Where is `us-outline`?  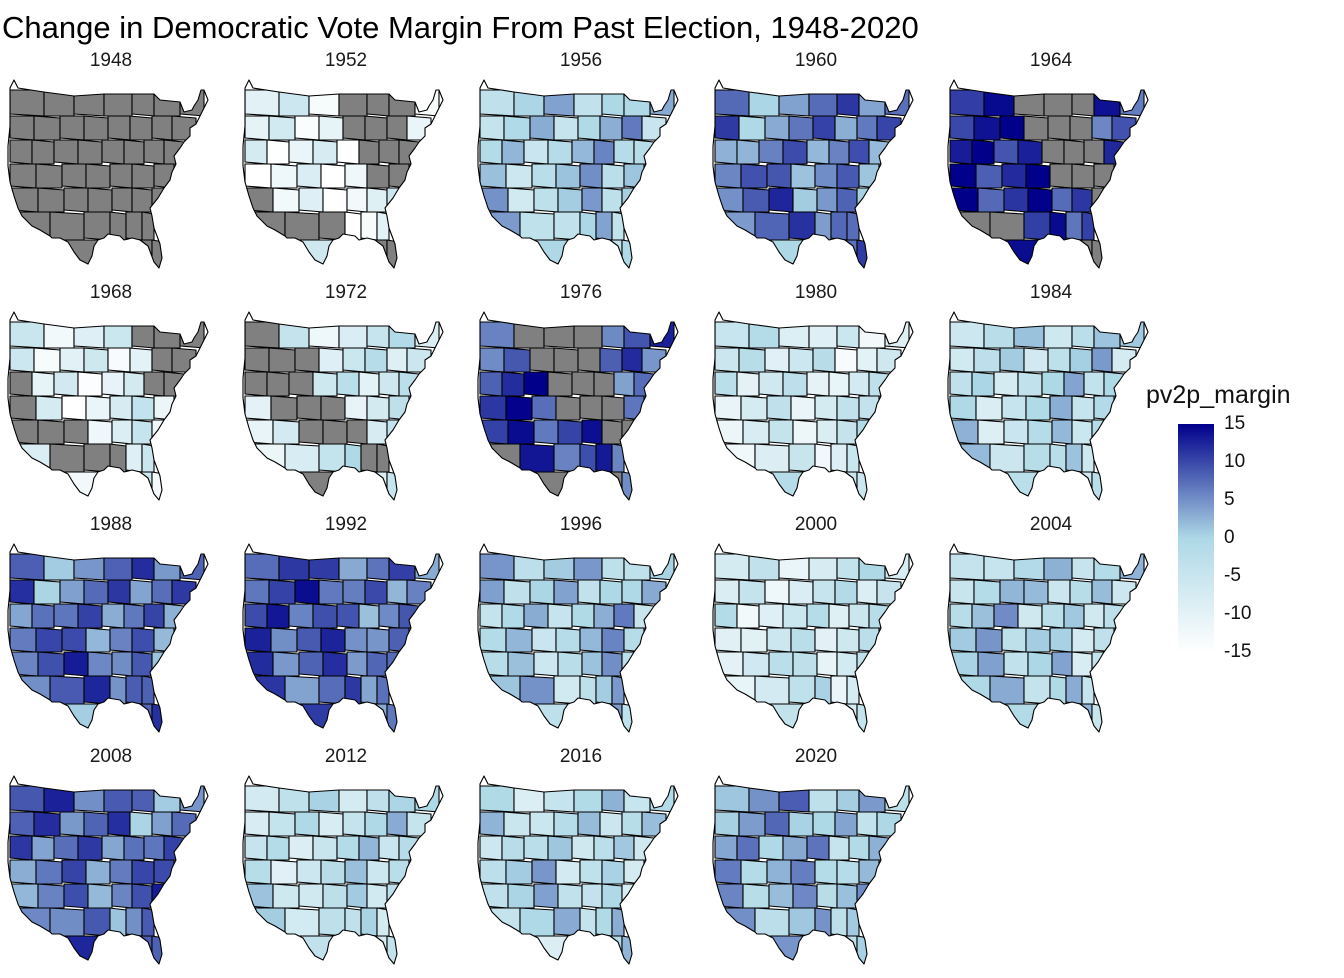 us-outline is located at coordinates (108, 870).